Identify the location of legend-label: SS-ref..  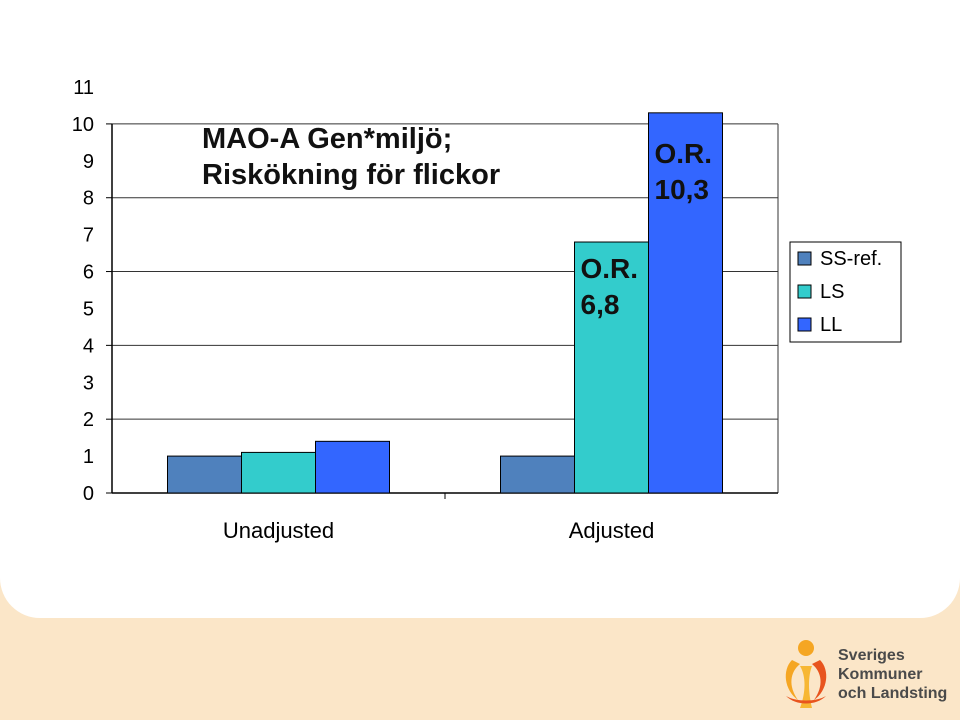
(851, 259).